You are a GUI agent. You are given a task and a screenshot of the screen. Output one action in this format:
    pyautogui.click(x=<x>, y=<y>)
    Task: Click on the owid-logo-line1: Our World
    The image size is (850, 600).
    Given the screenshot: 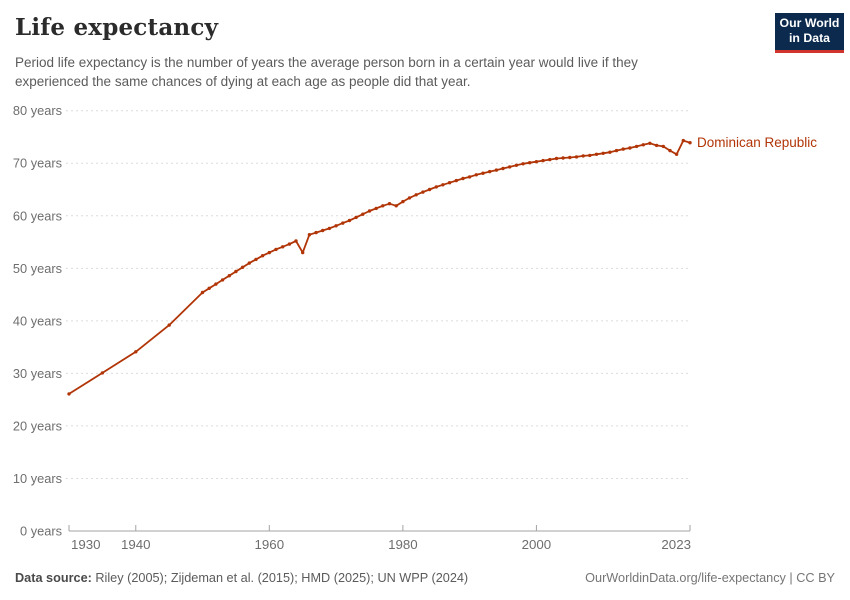 What is the action you would take?
    pyautogui.click(x=809, y=23)
    